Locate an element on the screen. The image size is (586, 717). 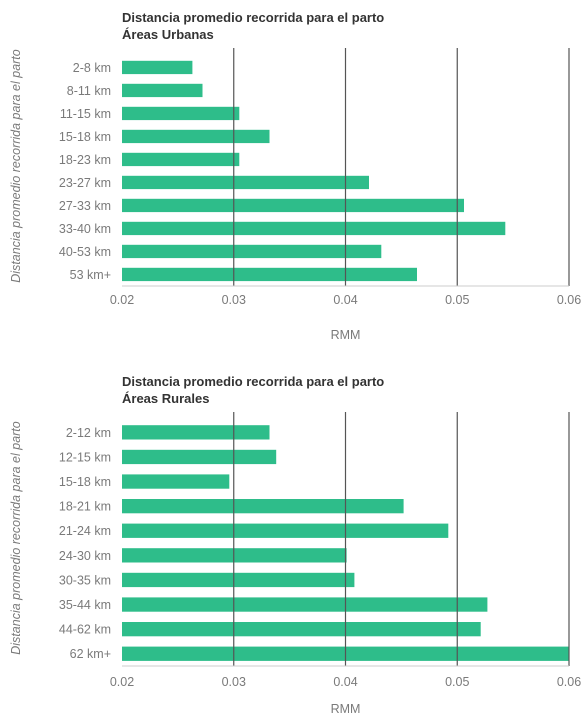
y-tick-label: 30-35 km is located at coordinates (85, 580).